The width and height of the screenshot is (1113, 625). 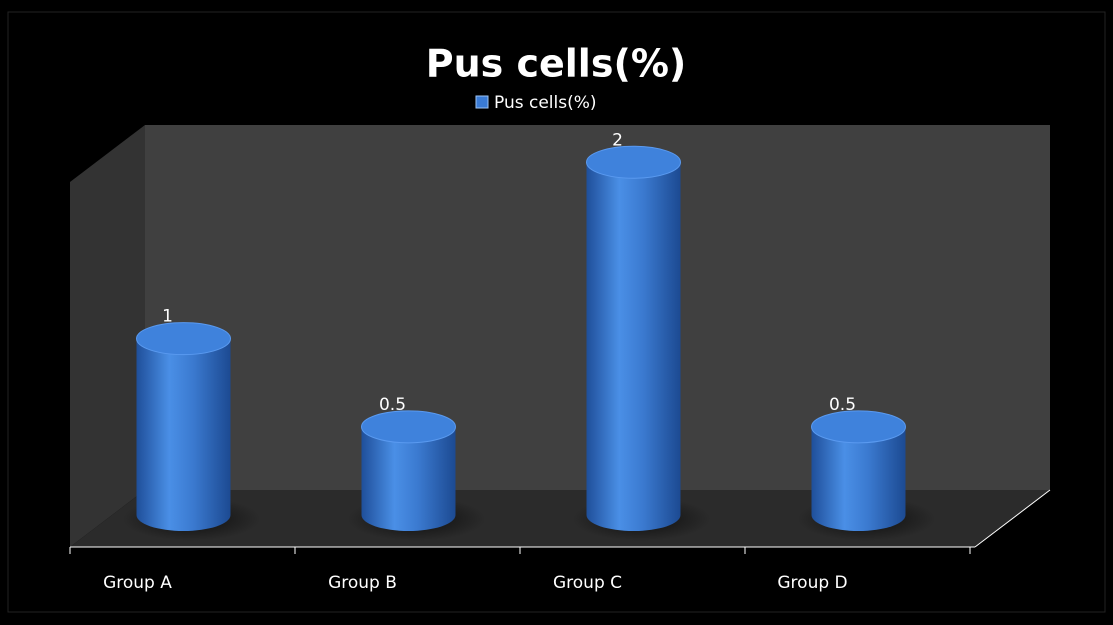 I want to click on data-label: 1, so click(x=167, y=317).